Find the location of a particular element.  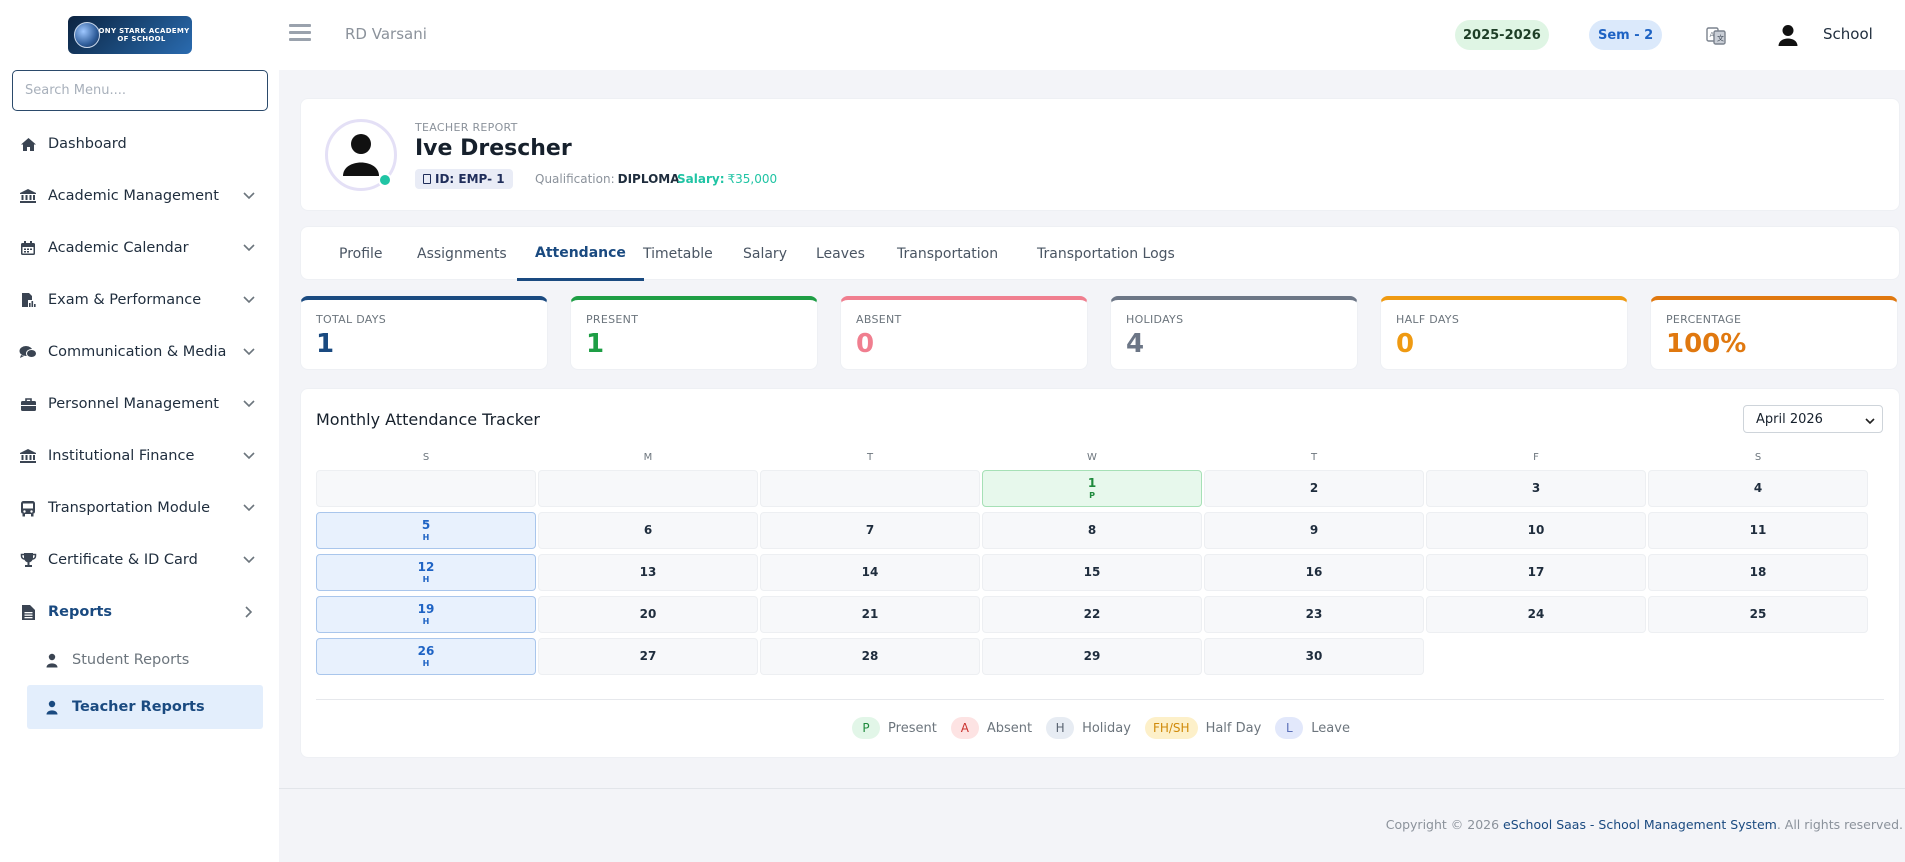

calendar-day-number: 6 is located at coordinates (648, 530).